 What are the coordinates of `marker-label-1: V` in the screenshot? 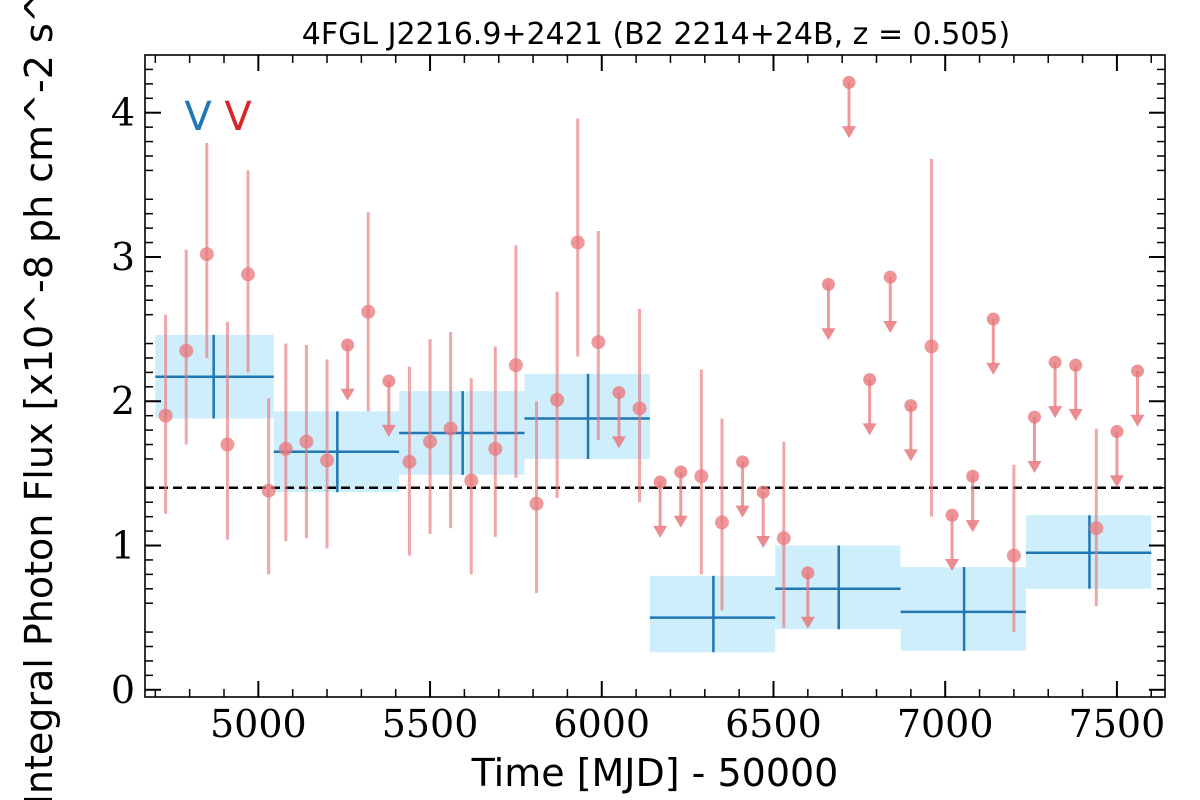 It's located at (238, 117).